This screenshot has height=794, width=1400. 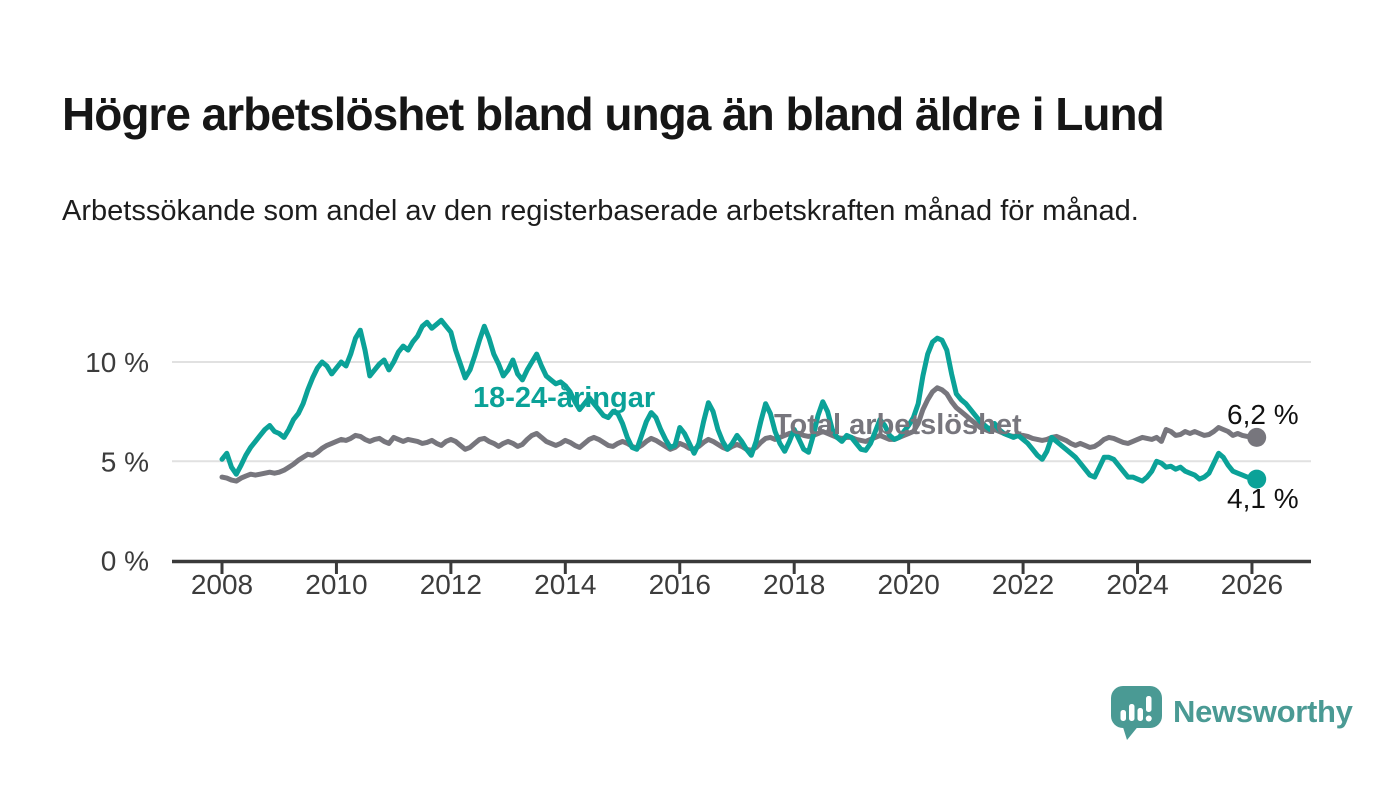 I want to click on x-tick-label-2010: 2010, so click(x=336, y=584).